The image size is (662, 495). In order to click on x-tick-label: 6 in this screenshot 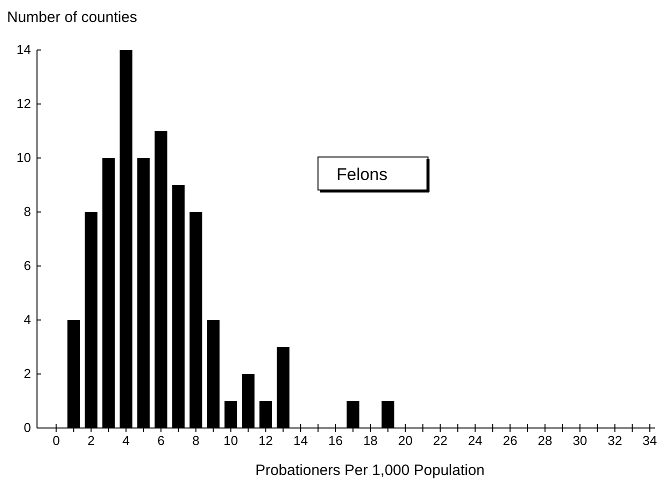, I will do `click(161, 440)`.